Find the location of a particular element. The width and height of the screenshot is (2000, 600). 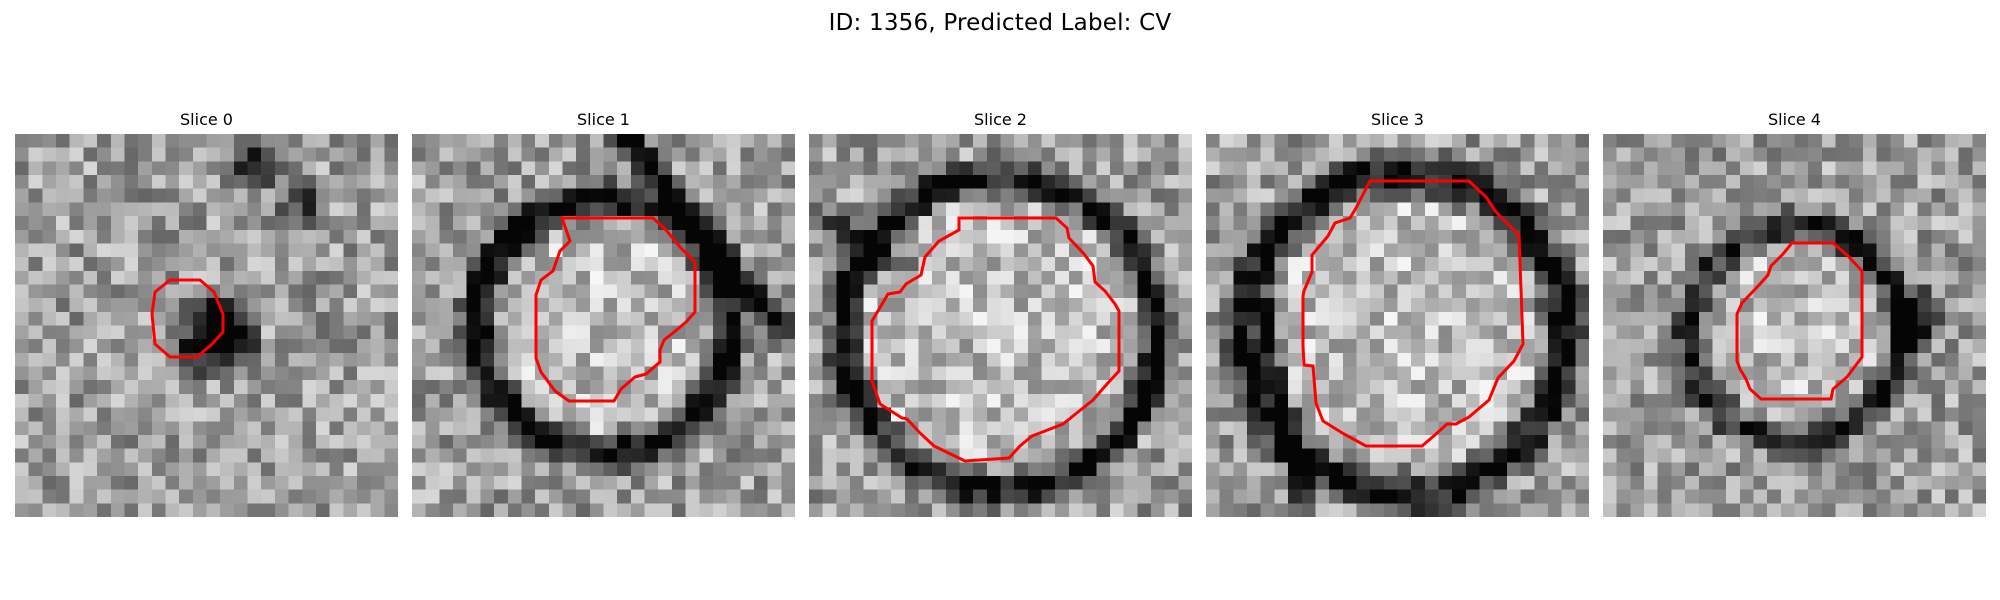

slice-panel-3: Slice 3 is located at coordinates (1397, 312).